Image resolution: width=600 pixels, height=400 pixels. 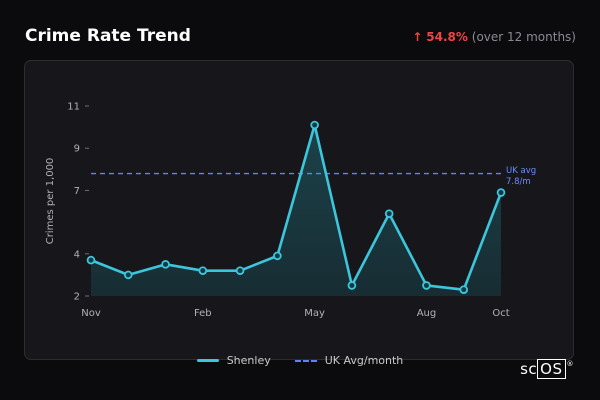 What do you see at coordinates (203, 313) in the screenshot?
I see `x-tick-label: Feb` at bounding box center [203, 313].